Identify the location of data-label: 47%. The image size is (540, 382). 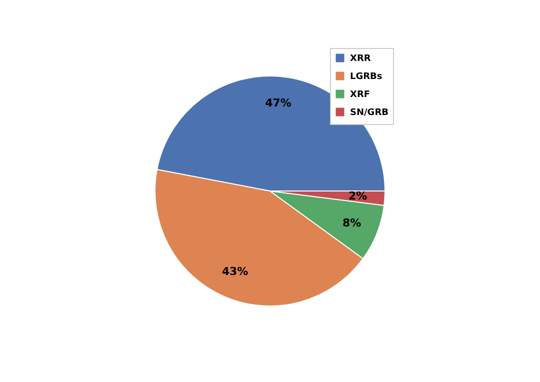
(278, 103).